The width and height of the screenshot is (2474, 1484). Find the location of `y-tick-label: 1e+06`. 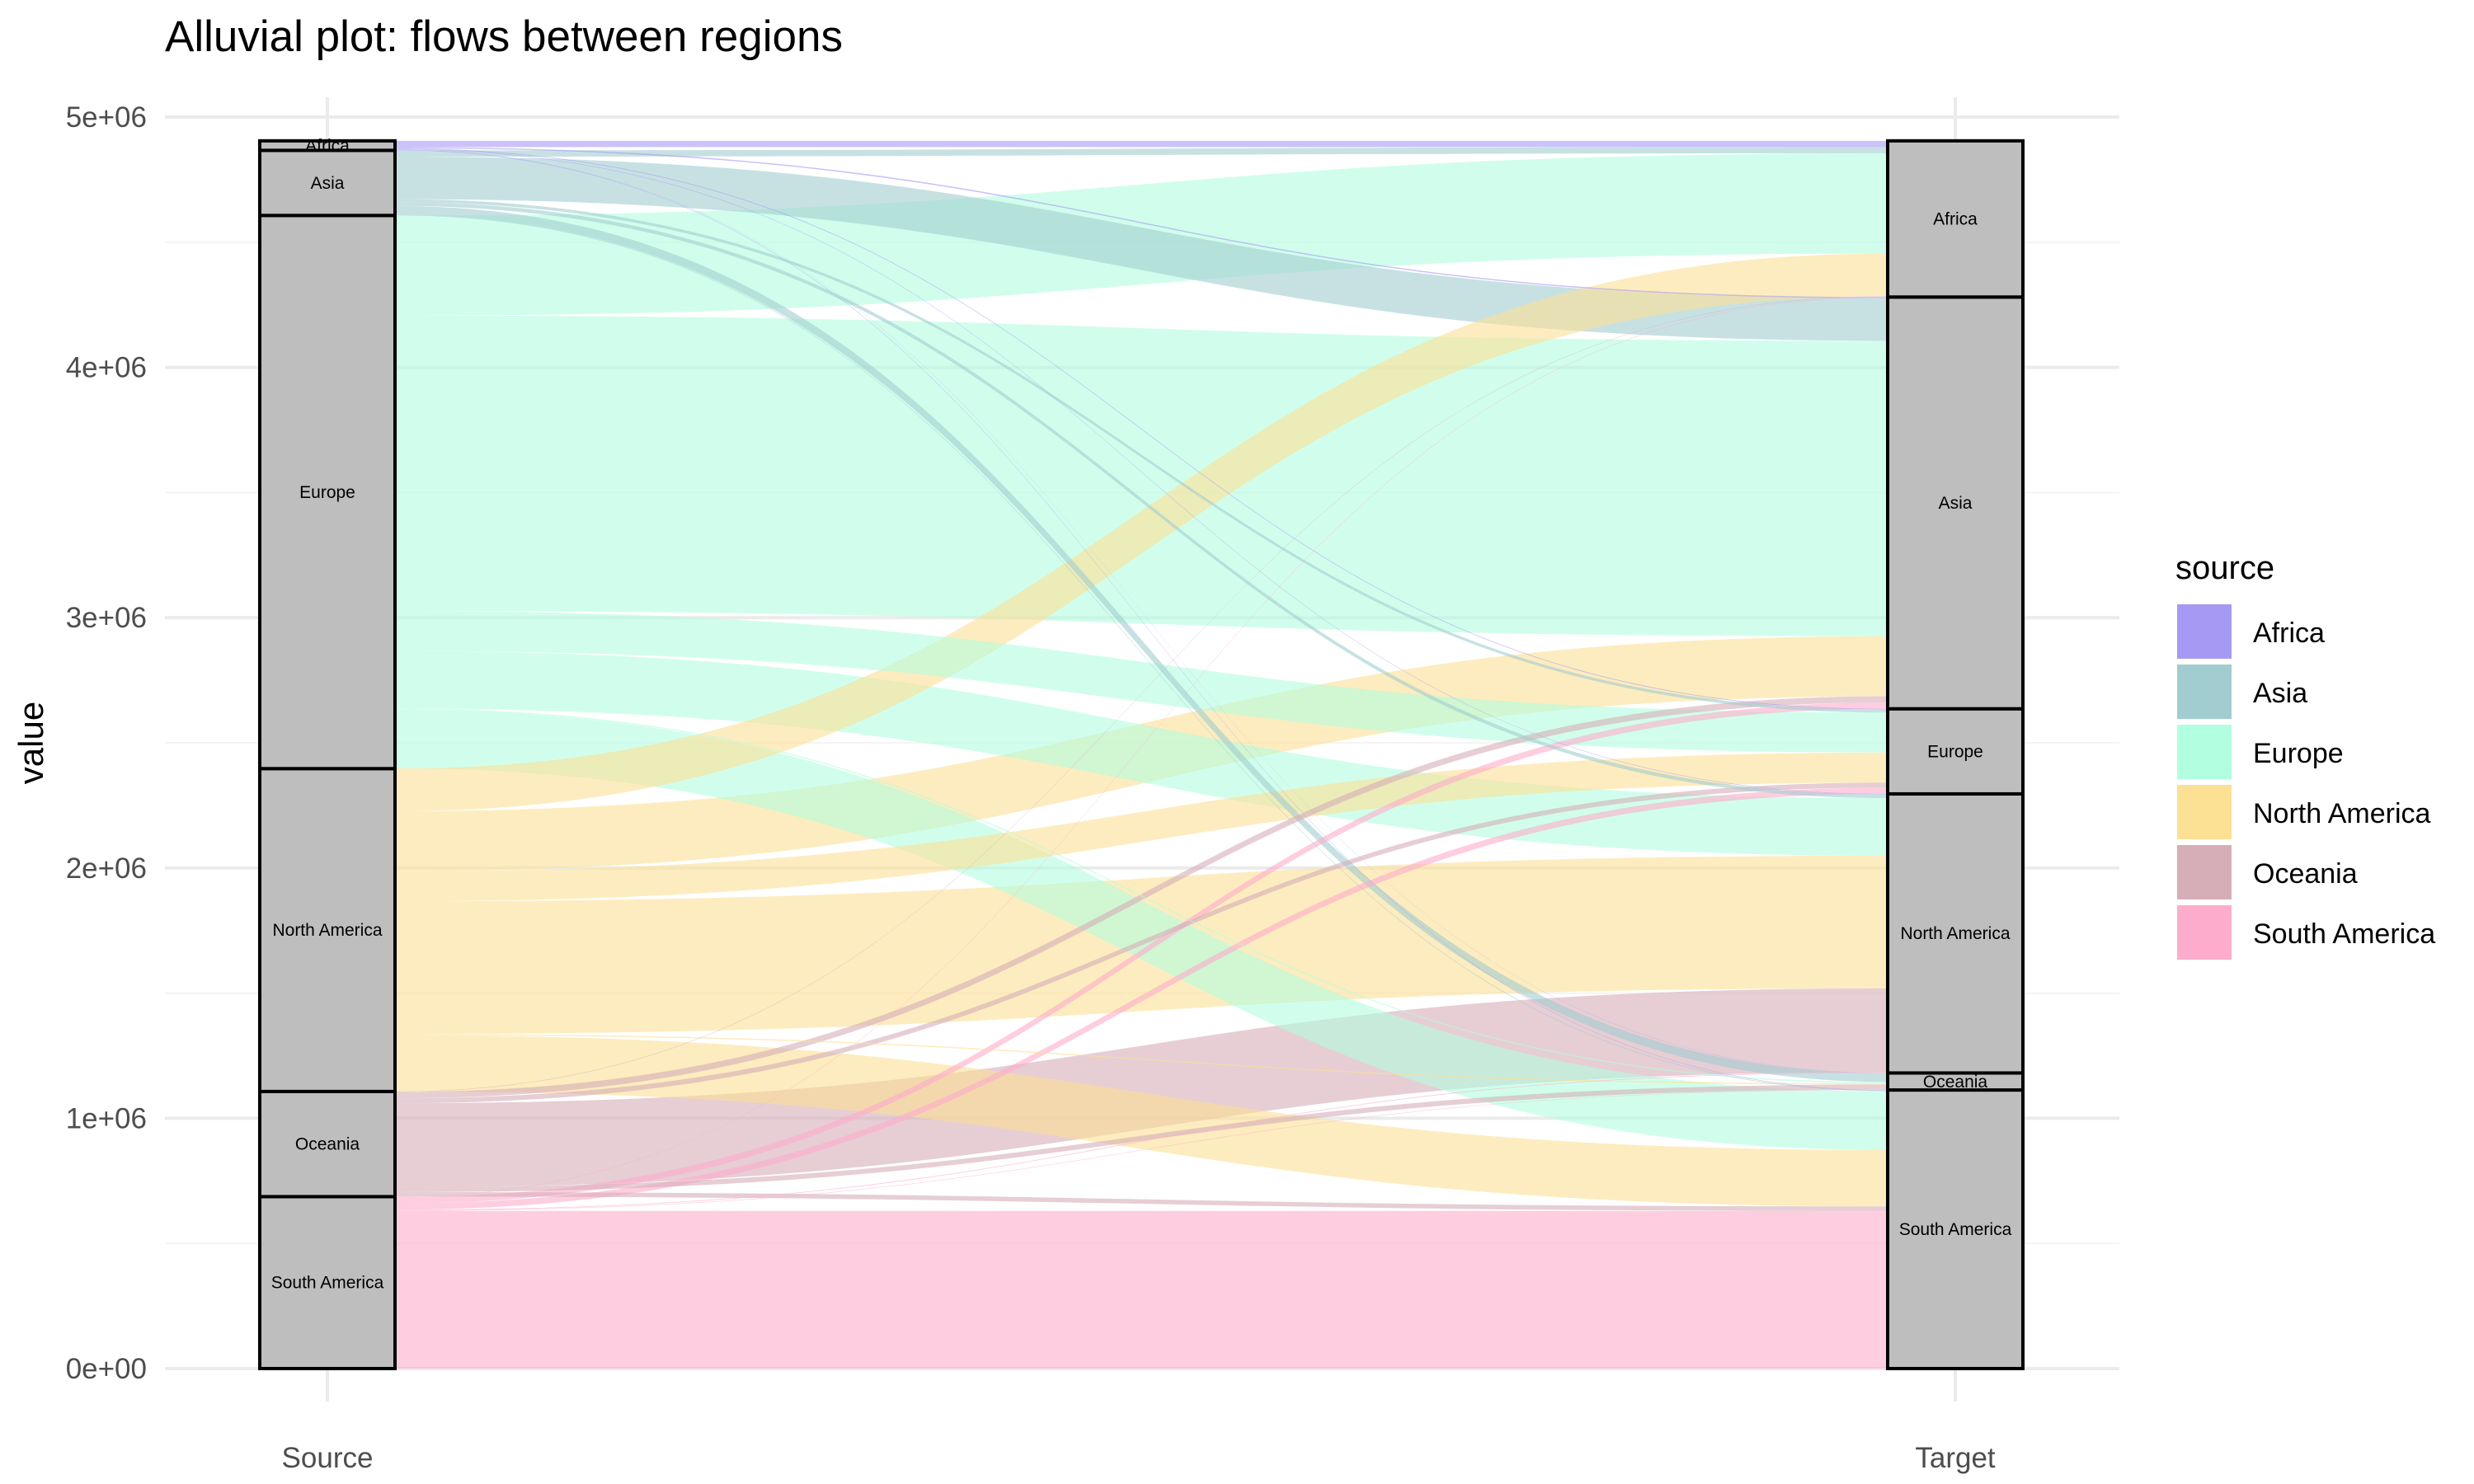

y-tick-label: 1e+06 is located at coordinates (106, 1118).